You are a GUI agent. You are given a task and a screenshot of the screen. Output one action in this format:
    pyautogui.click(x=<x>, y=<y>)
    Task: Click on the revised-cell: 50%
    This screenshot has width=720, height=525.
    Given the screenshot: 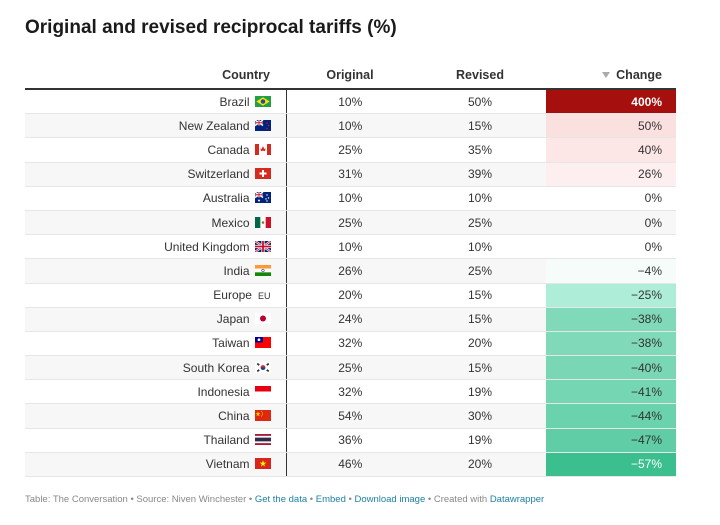 What is the action you would take?
    pyautogui.click(x=480, y=102)
    